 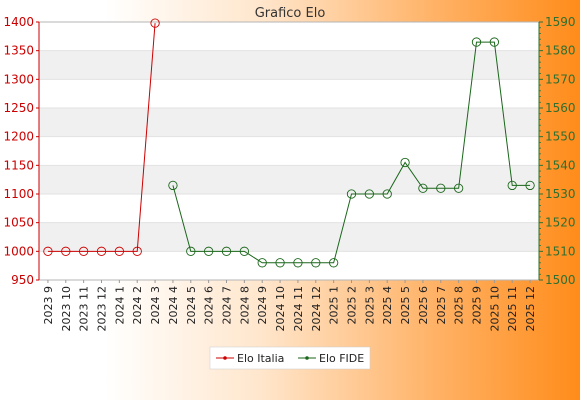 I want to click on series-line-elo-italia, so click(x=101, y=137).